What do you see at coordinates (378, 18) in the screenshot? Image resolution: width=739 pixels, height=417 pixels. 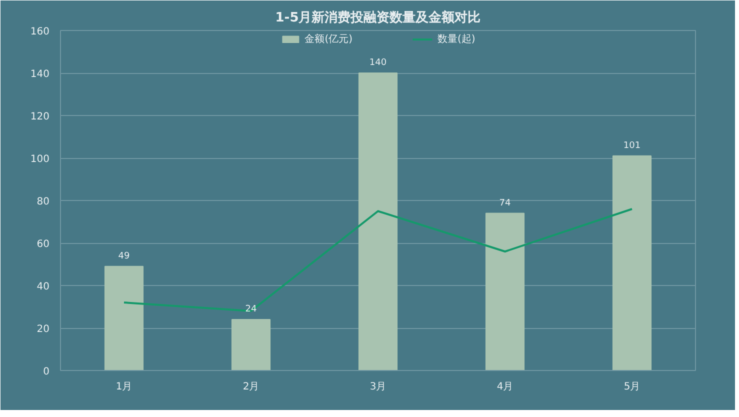 I see `chart-title: 1-5月新消费投融资数量及金额对比` at bounding box center [378, 18].